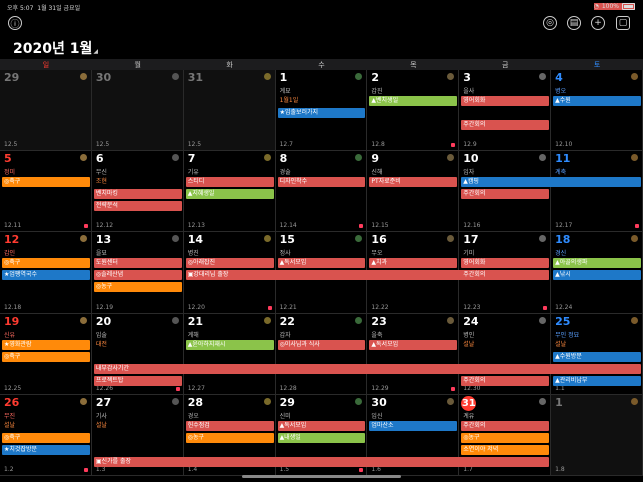  Describe the element at coordinates (229, 425) in the screenshot. I see `calendar-event: 헌수점검` at that location.